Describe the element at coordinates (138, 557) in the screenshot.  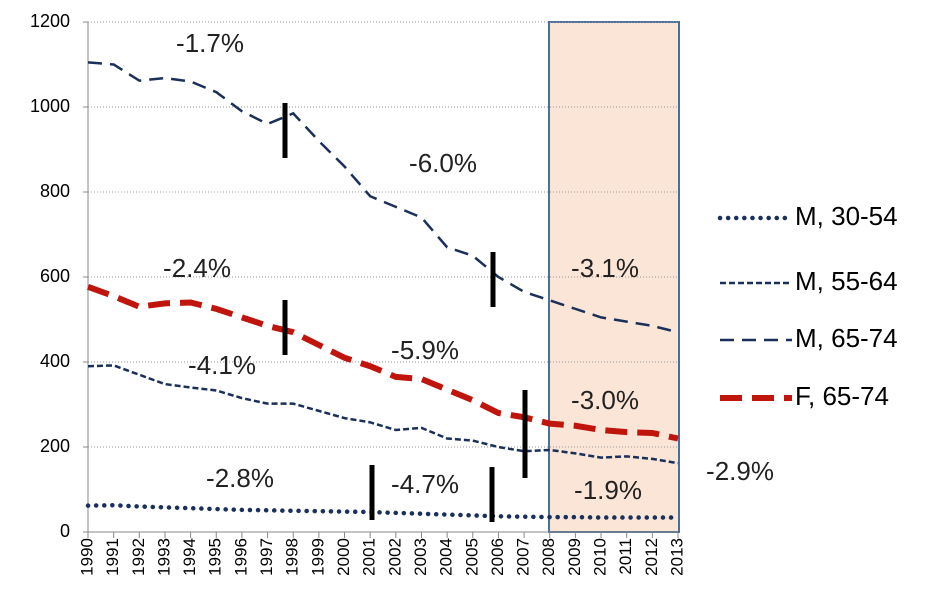
I see `x-tick-label: 1992` at that location.